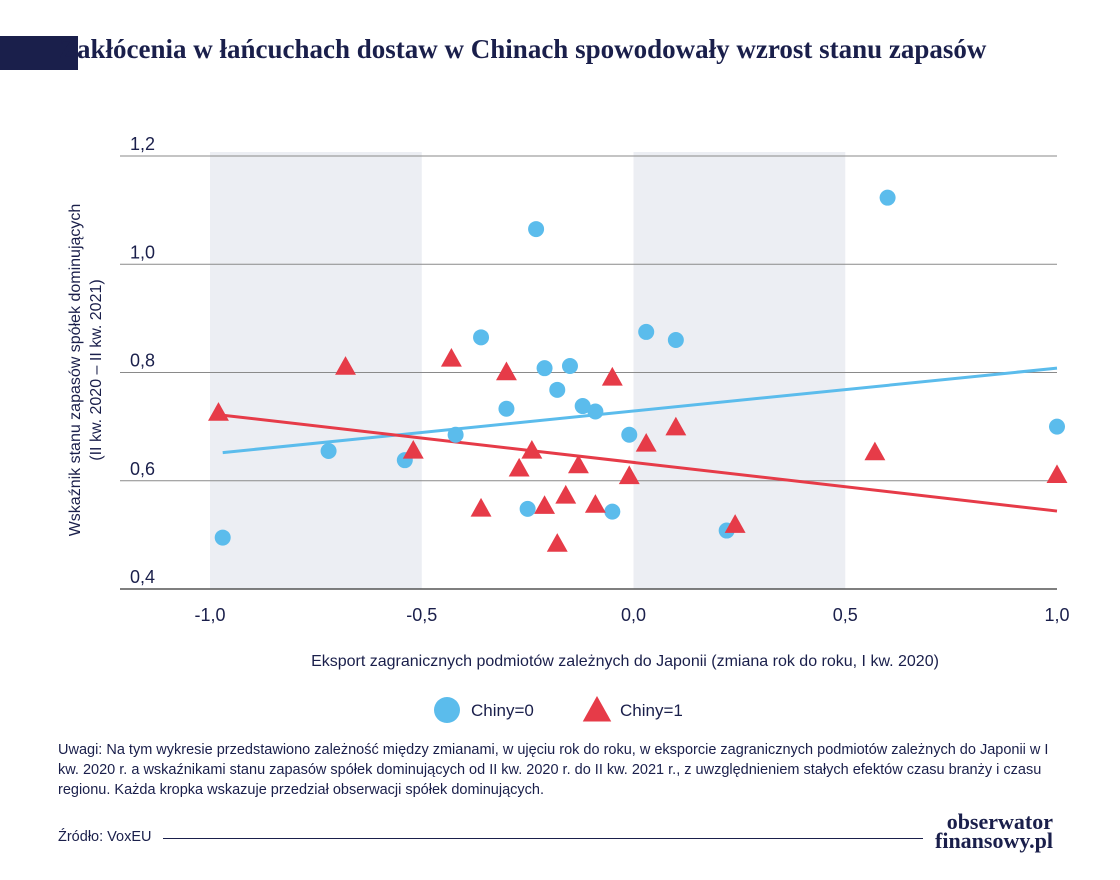 The height and width of the screenshot is (880, 1120). What do you see at coordinates (105, 837) in the screenshot?
I see `source-text: Źródło: VoxEU` at bounding box center [105, 837].